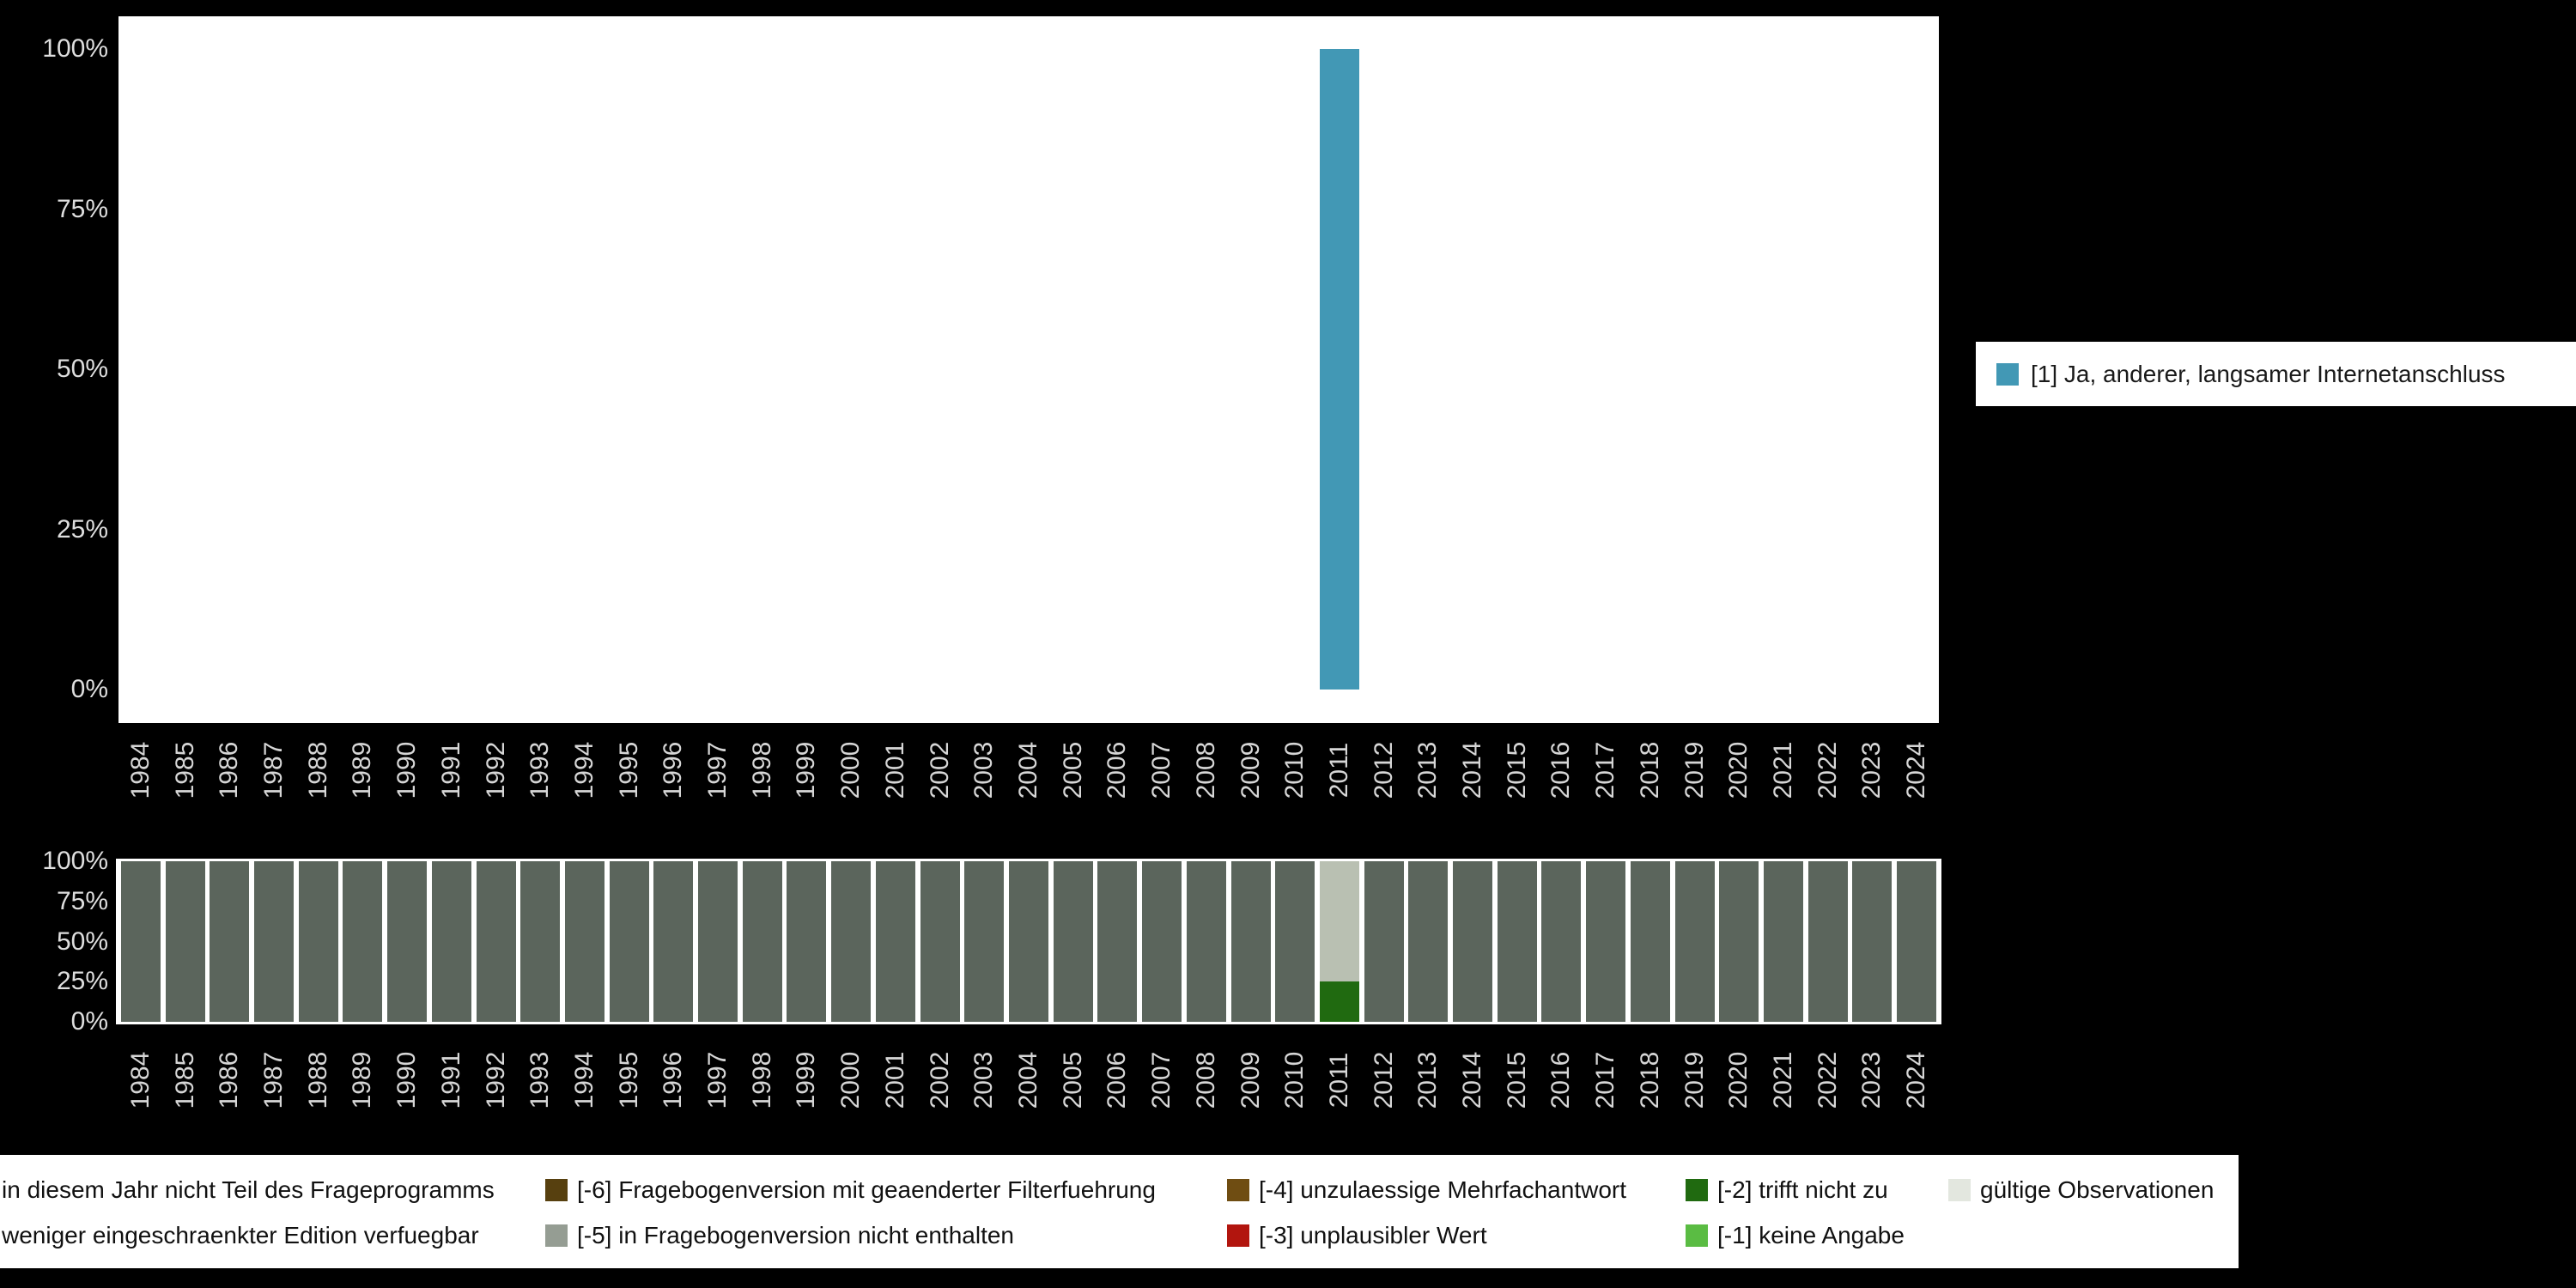 This screenshot has width=2576, height=1288. What do you see at coordinates (140, 1080) in the screenshot?
I see `missings-x-tick-label: 1984` at bounding box center [140, 1080].